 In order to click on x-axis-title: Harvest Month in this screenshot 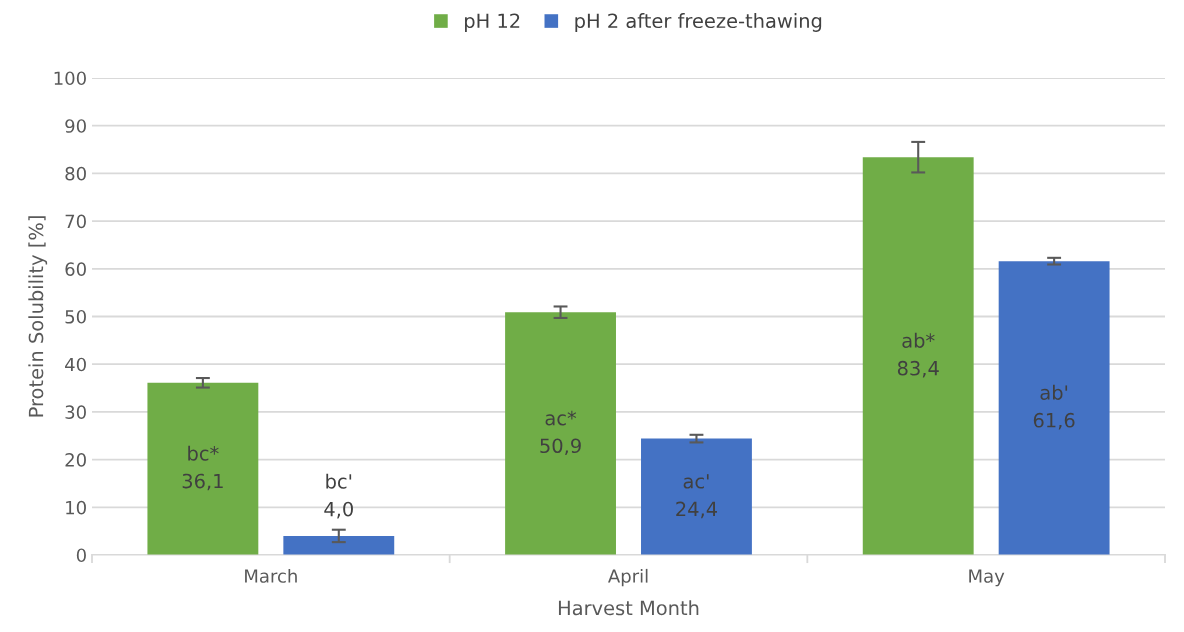, I will do `click(628, 608)`.